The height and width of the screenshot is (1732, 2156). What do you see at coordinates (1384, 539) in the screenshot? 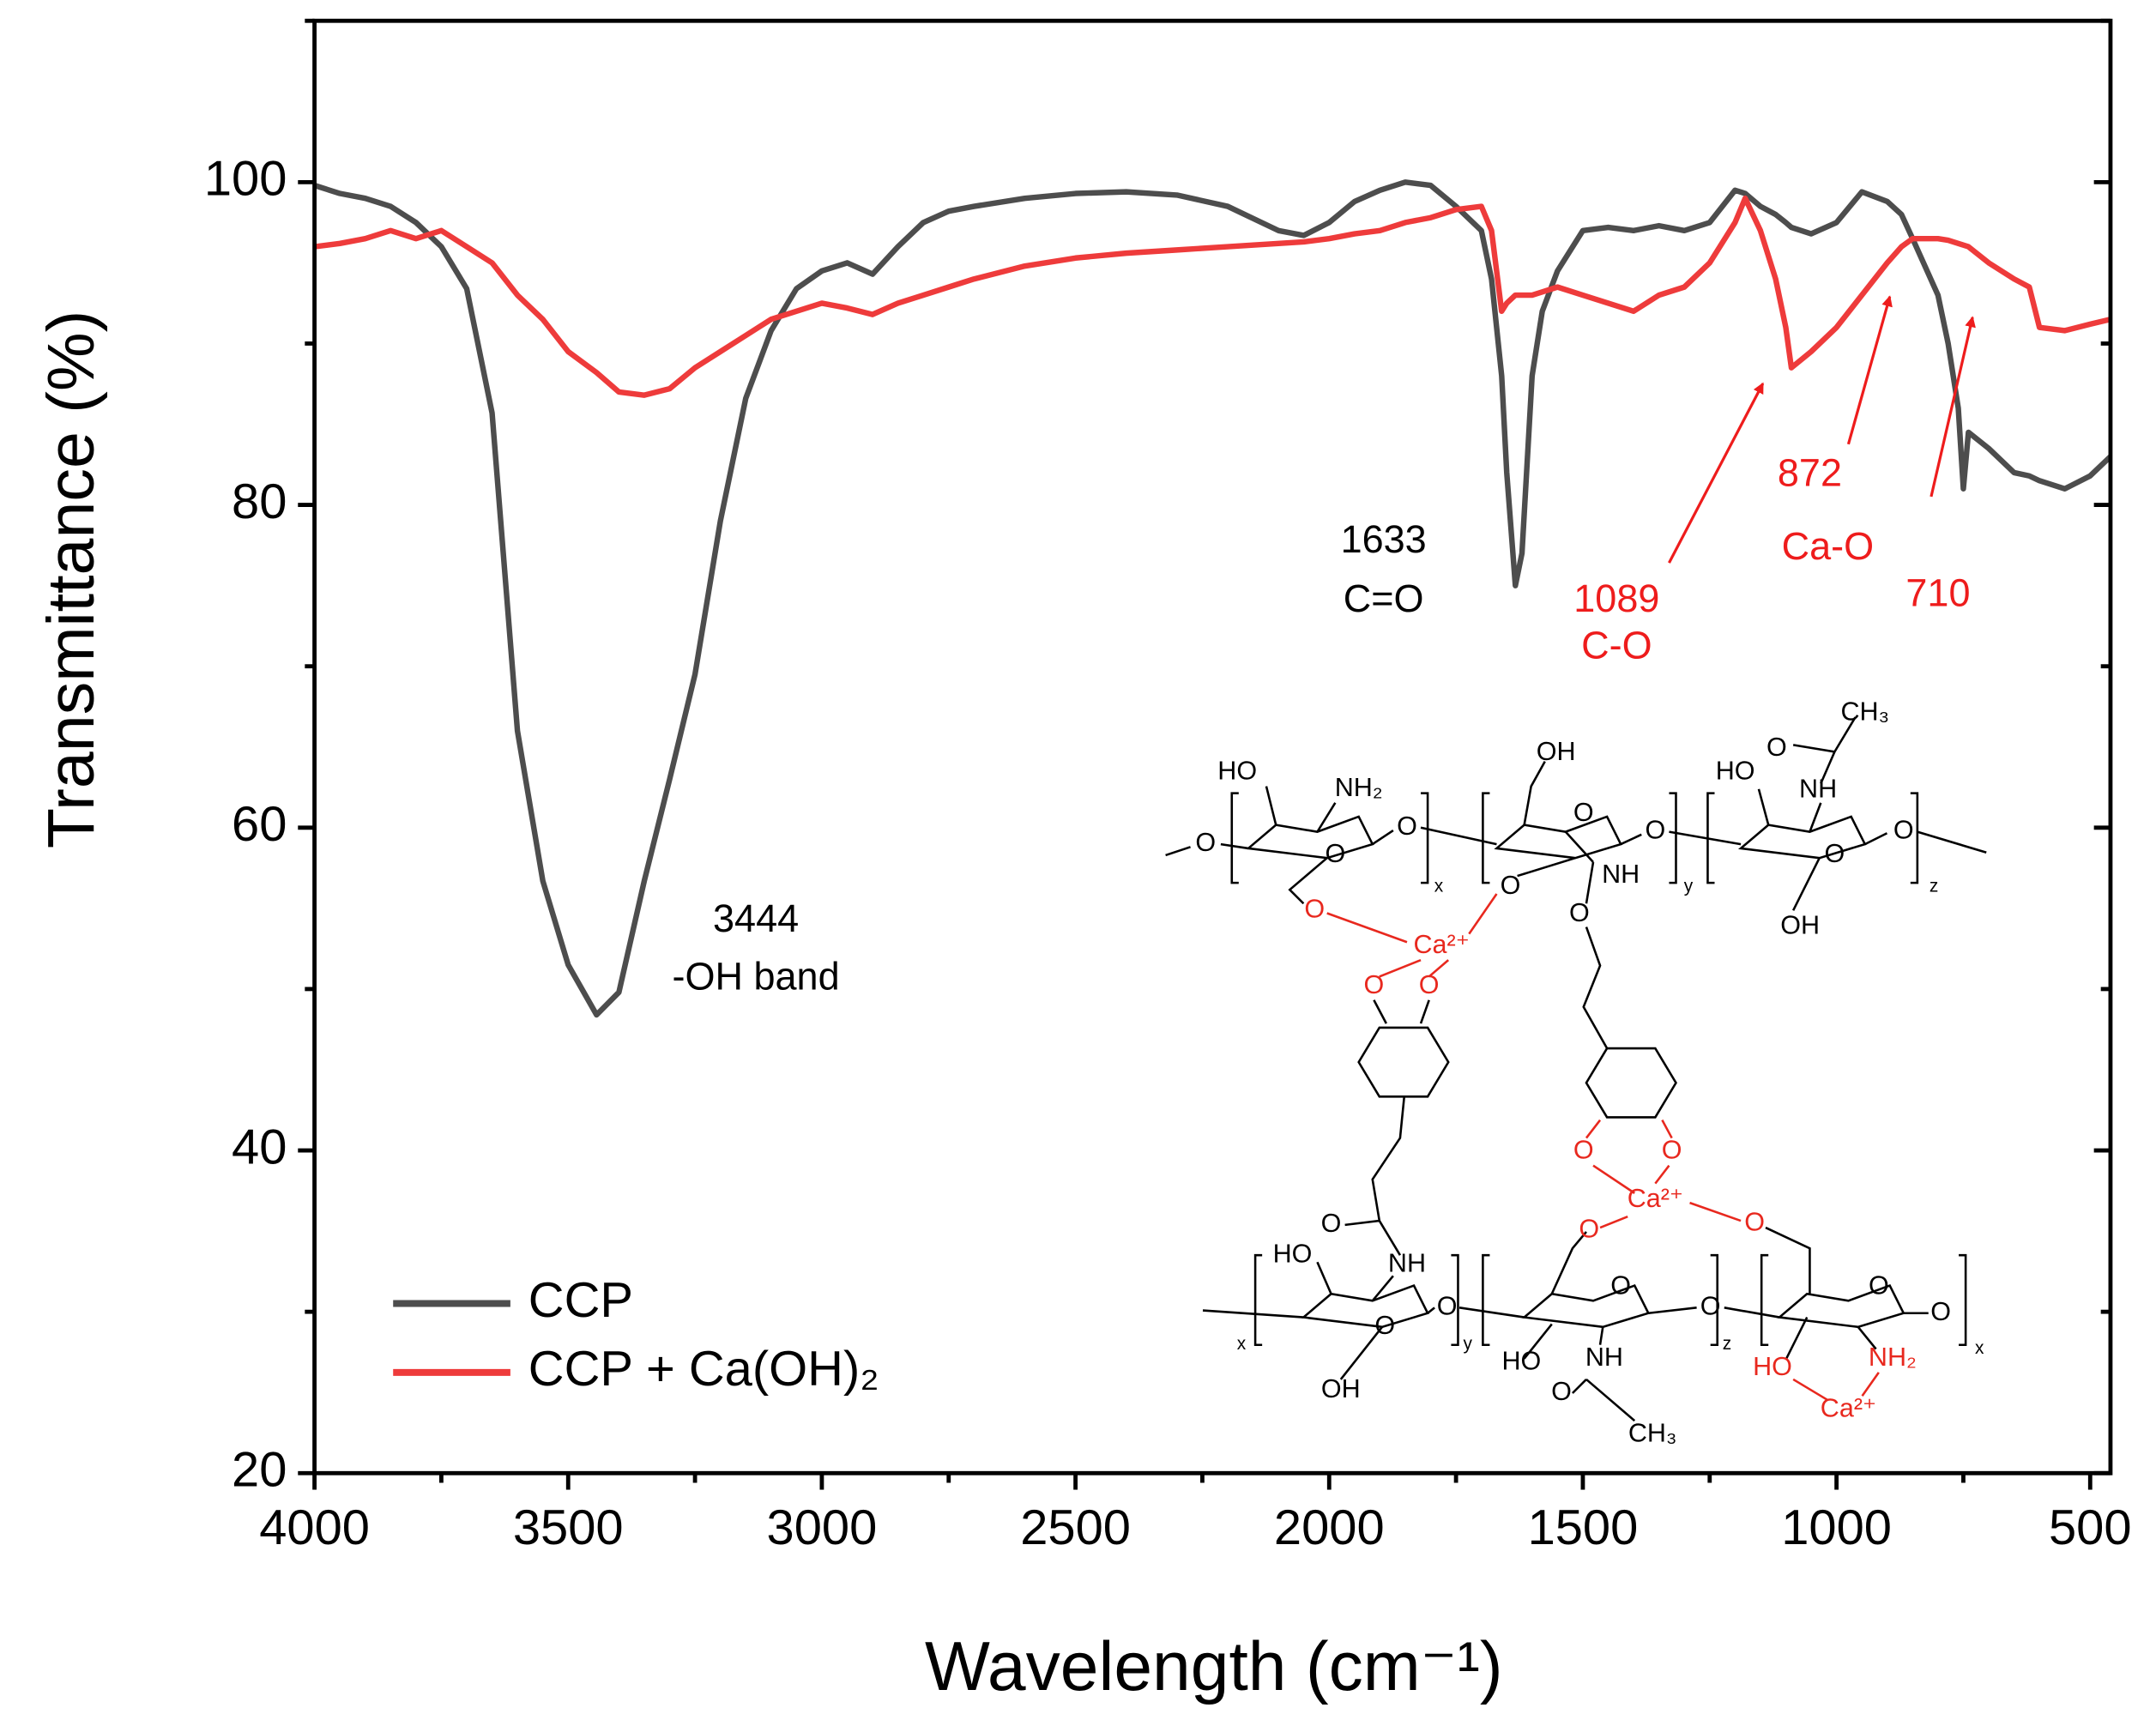
I see `annotation: 1633` at bounding box center [1384, 539].